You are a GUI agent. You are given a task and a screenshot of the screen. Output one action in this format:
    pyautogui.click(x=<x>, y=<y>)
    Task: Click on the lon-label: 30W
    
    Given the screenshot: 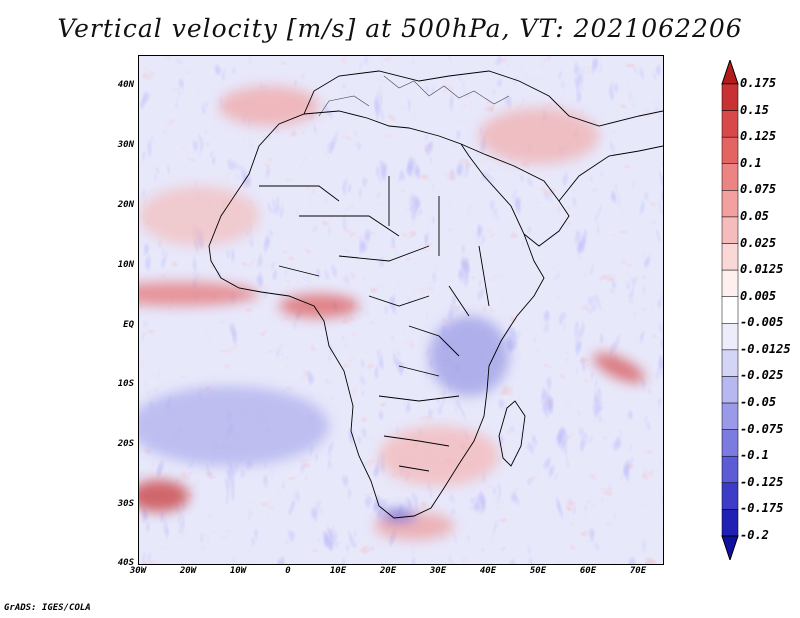 What is the action you would take?
    pyautogui.click(x=138, y=571)
    